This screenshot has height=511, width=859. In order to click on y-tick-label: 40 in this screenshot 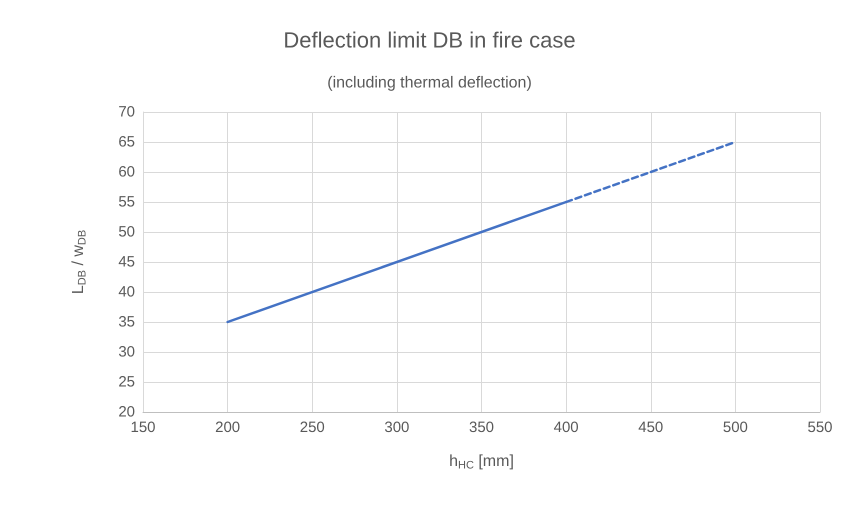, I will do `click(126, 292)`.